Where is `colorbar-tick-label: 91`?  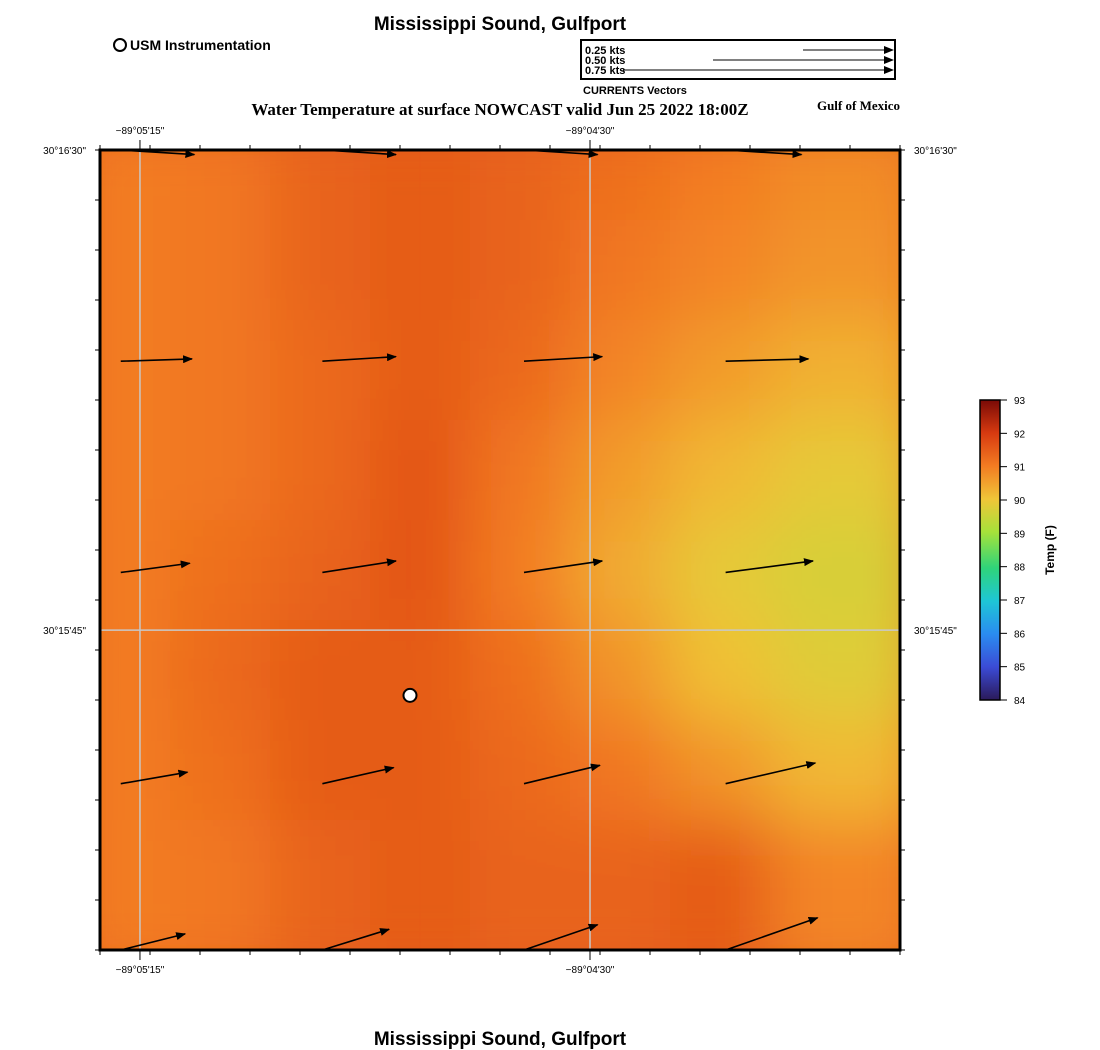
colorbar-tick-label: 91 is located at coordinates (1020, 468).